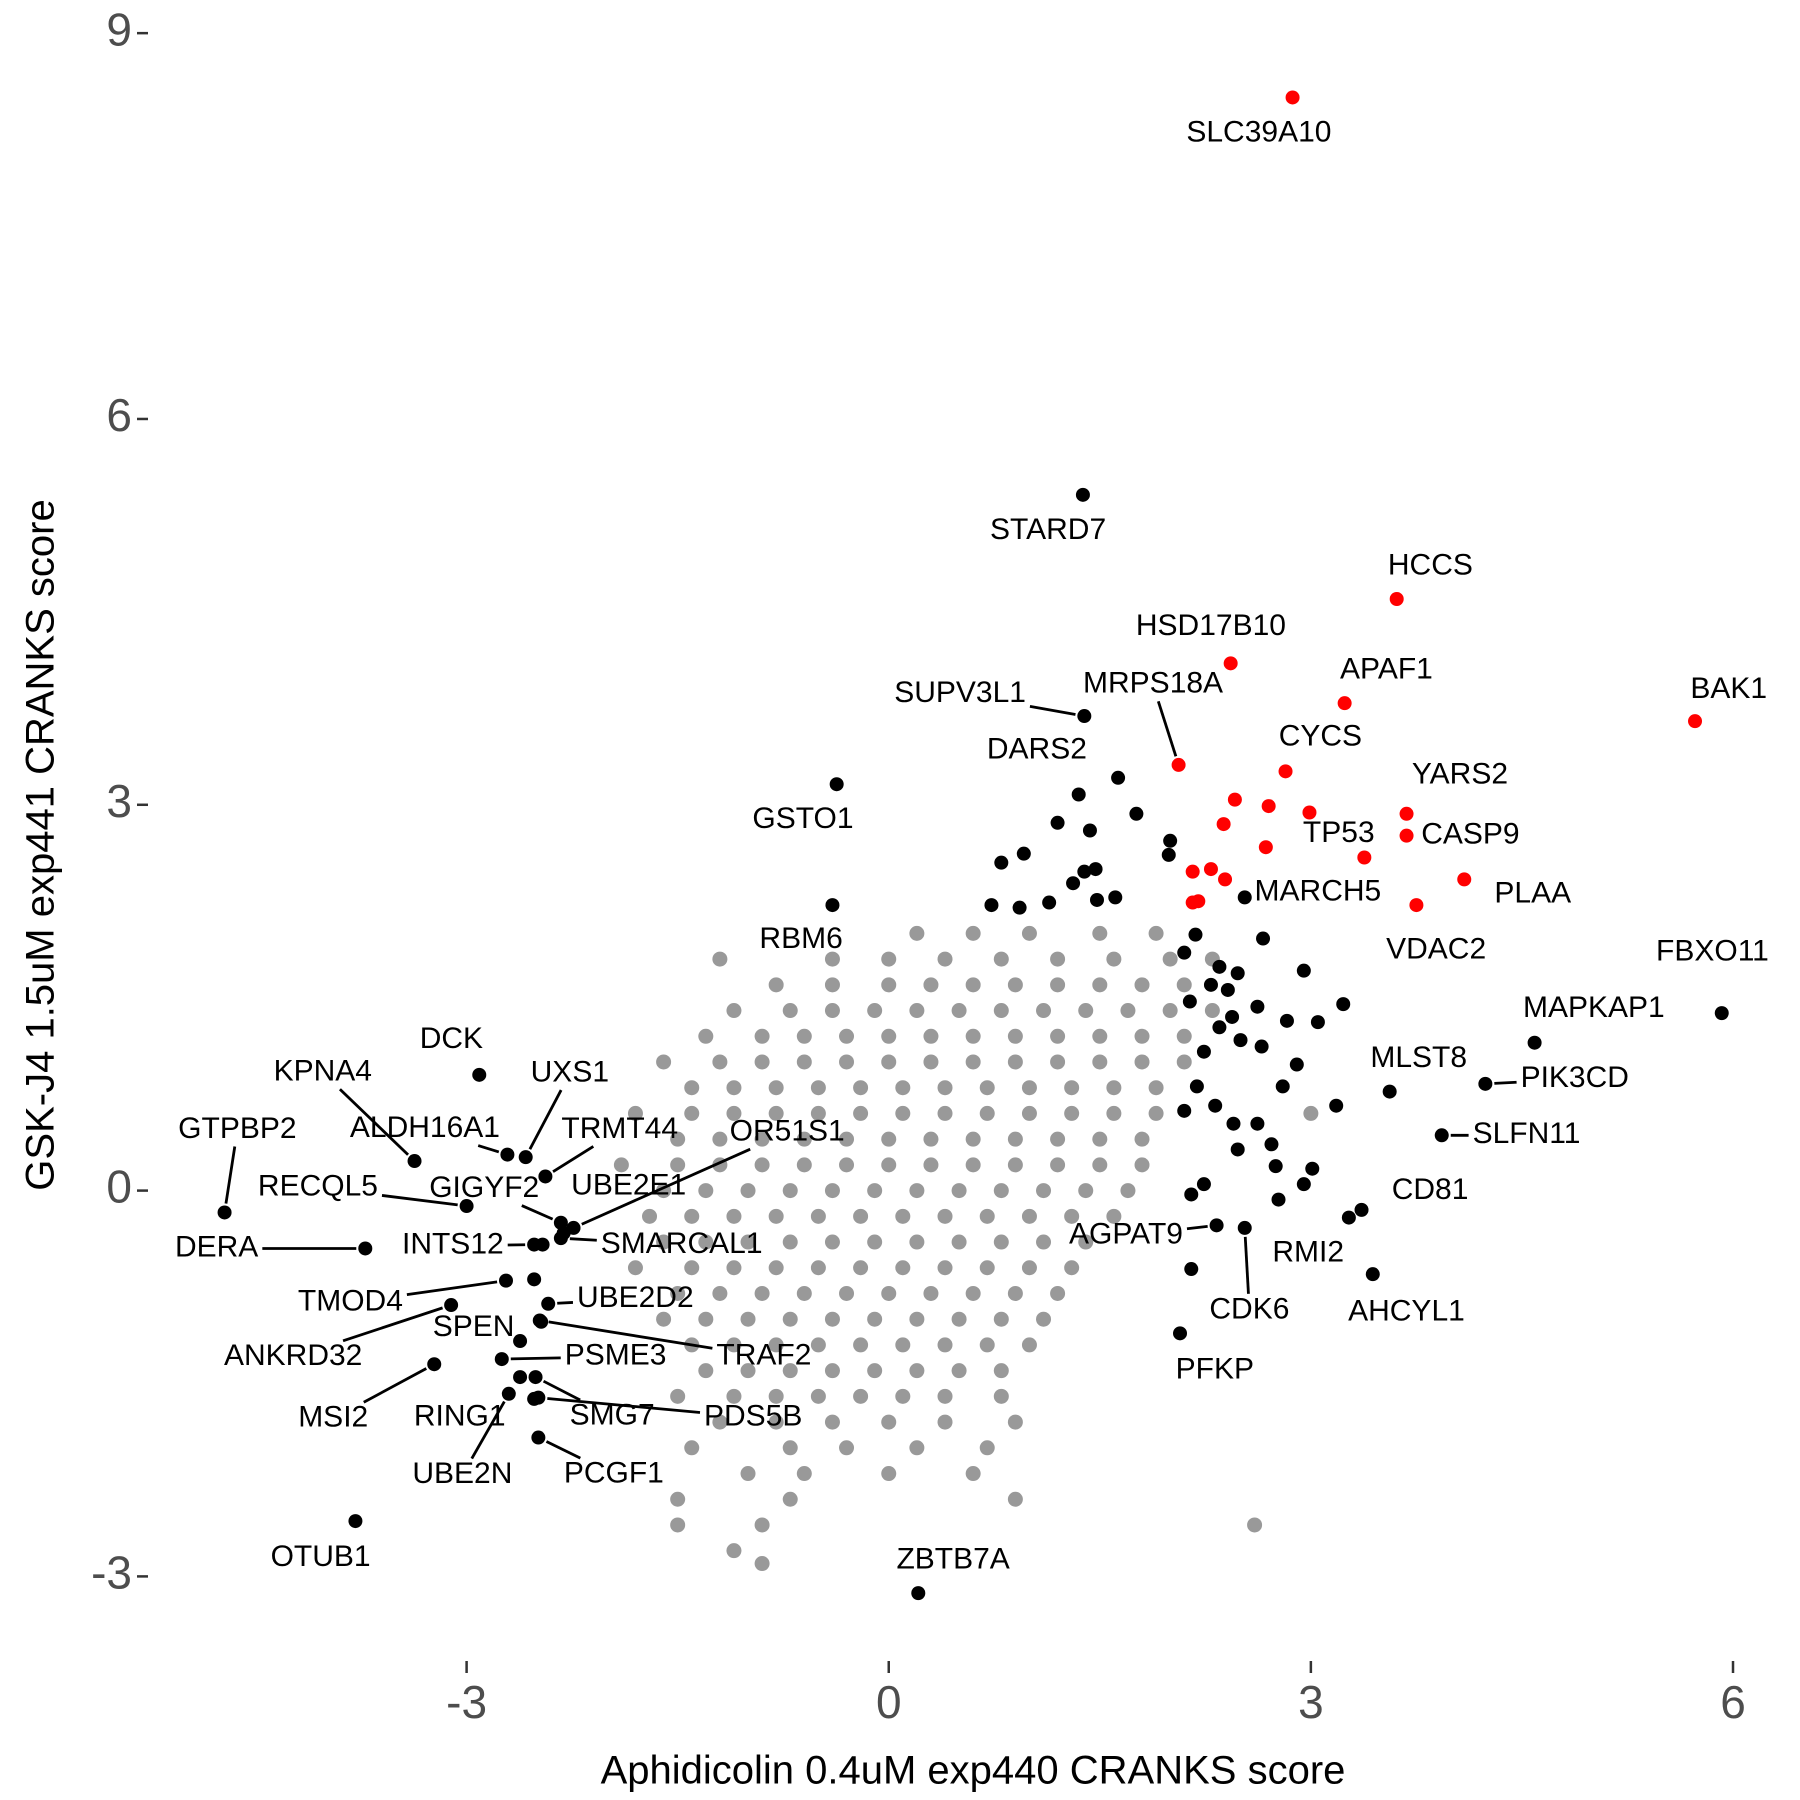 The width and height of the screenshot is (1800, 1800). I want to click on point-label: PCGF1, so click(614, 1473).